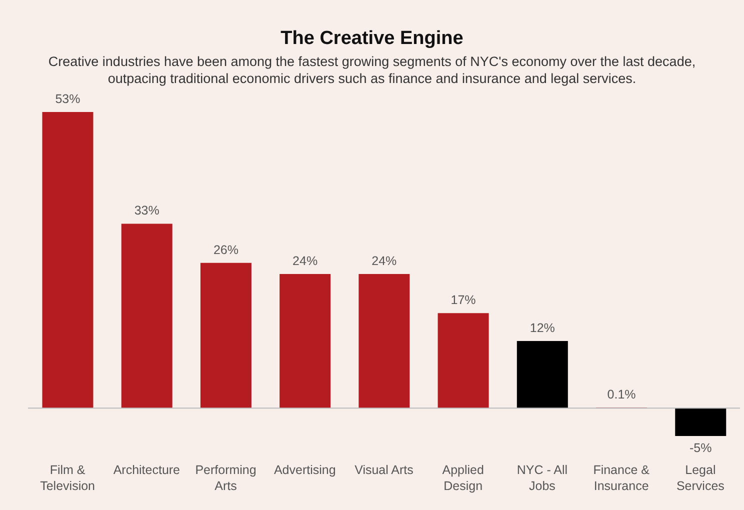  I want to click on chart-title: The Creative Engine, so click(372, 39).